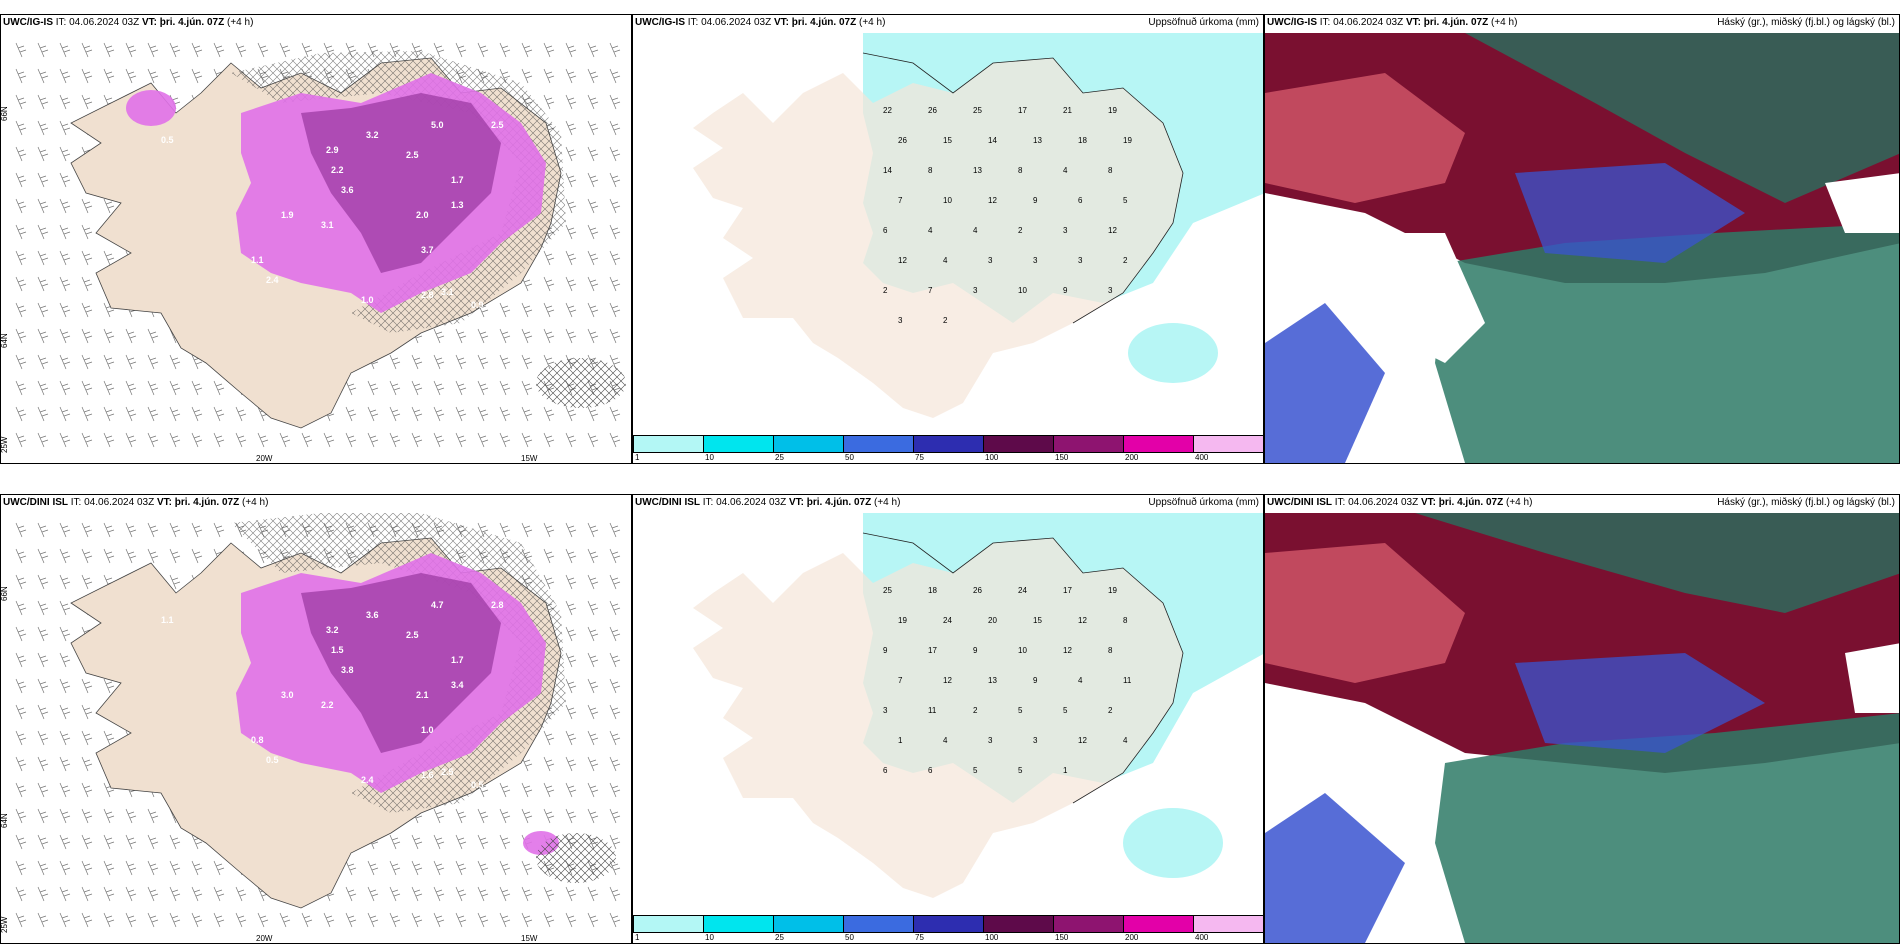 This screenshot has height=950, width=1900. Describe the element at coordinates (992, 457) in the screenshot. I see `colorbar-tick: 100` at that location.